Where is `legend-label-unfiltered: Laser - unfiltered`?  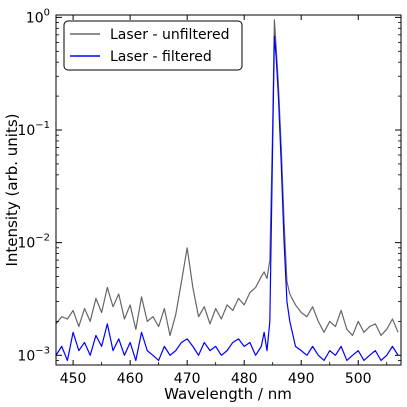
legend-label-unfiltered: Laser - unfiltered is located at coordinates (170, 35).